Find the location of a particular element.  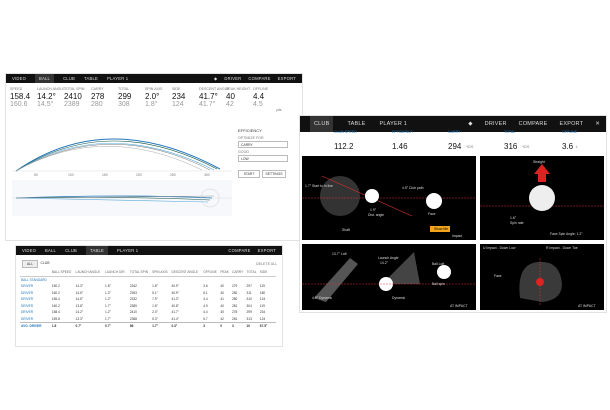

table-cell: 2353 is located at coordinates (133, 292).